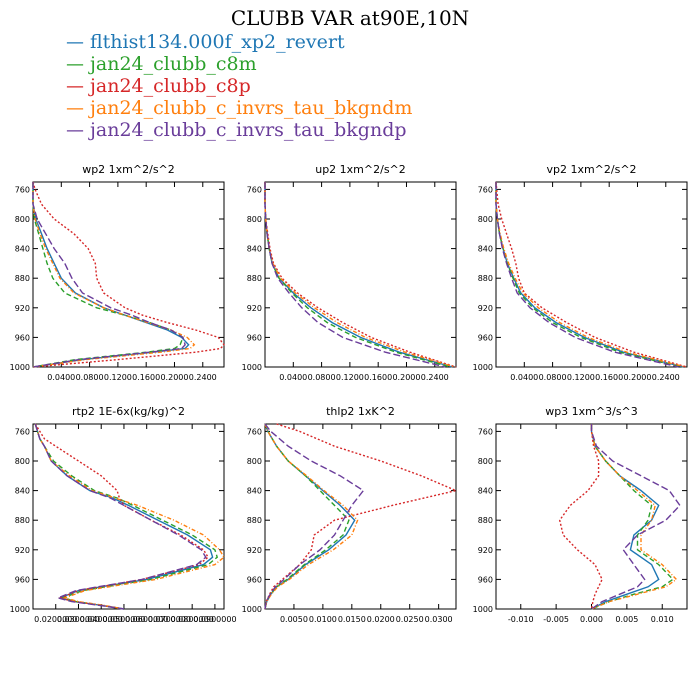  What do you see at coordinates (521, 619) in the screenshot?
I see `x-tick-label: -0.010` at bounding box center [521, 619].